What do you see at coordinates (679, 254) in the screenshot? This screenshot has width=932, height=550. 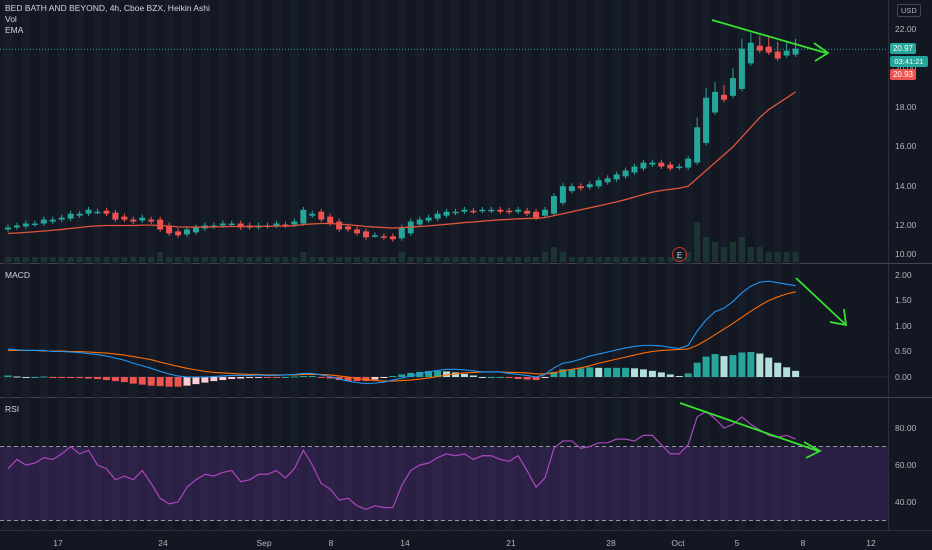 I see `earnings-marker: E` at bounding box center [679, 254].